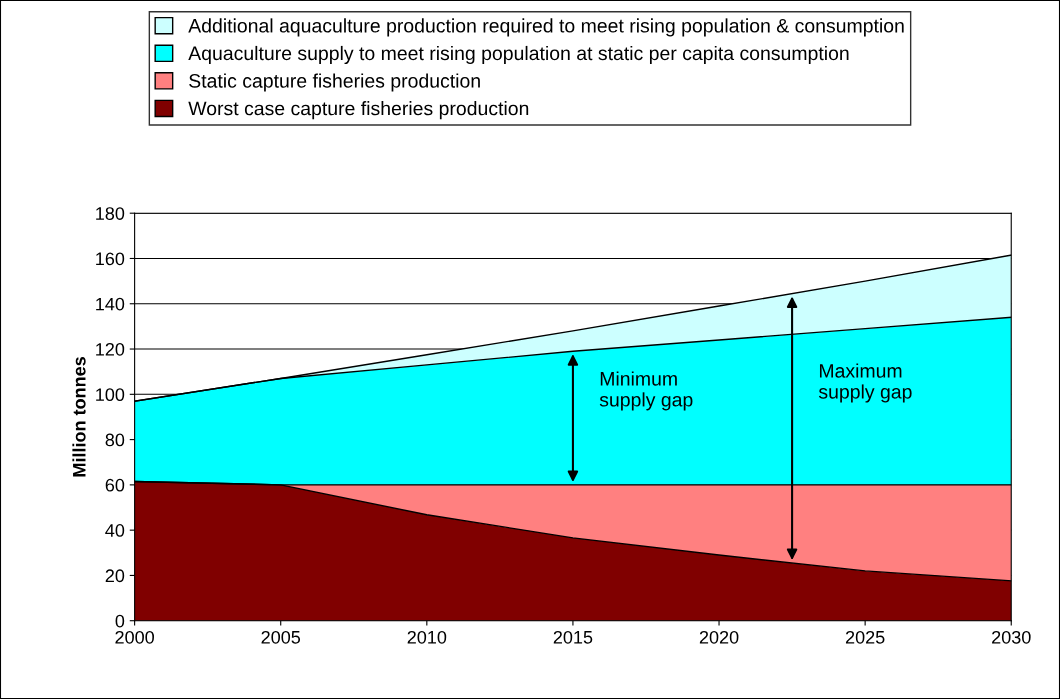 This screenshot has width=1060, height=699. I want to click on legend-label: Static capture fisheries production, so click(334, 82).